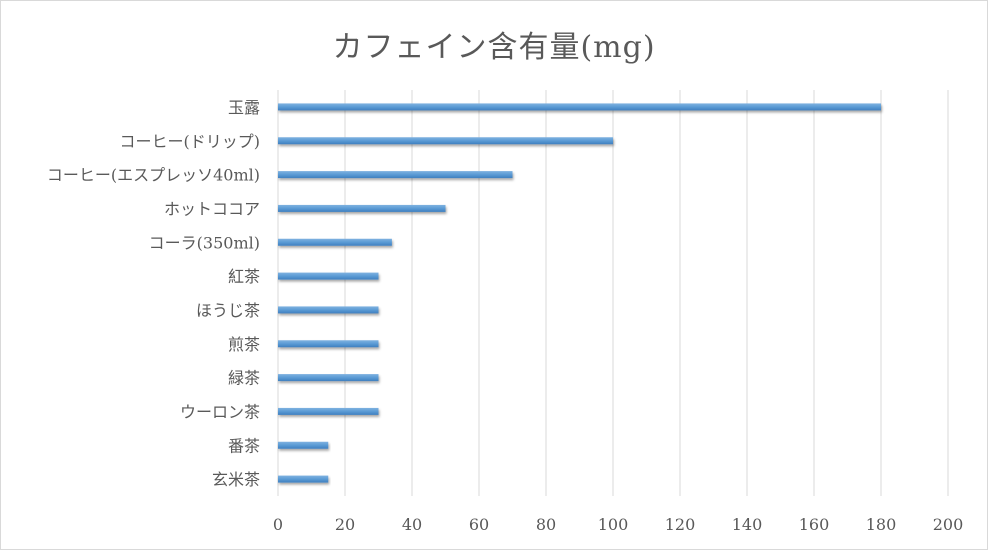  What do you see at coordinates (244, 107) in the screenshot?
I see `category-label: 玉露` at bounding box center [244, 107].